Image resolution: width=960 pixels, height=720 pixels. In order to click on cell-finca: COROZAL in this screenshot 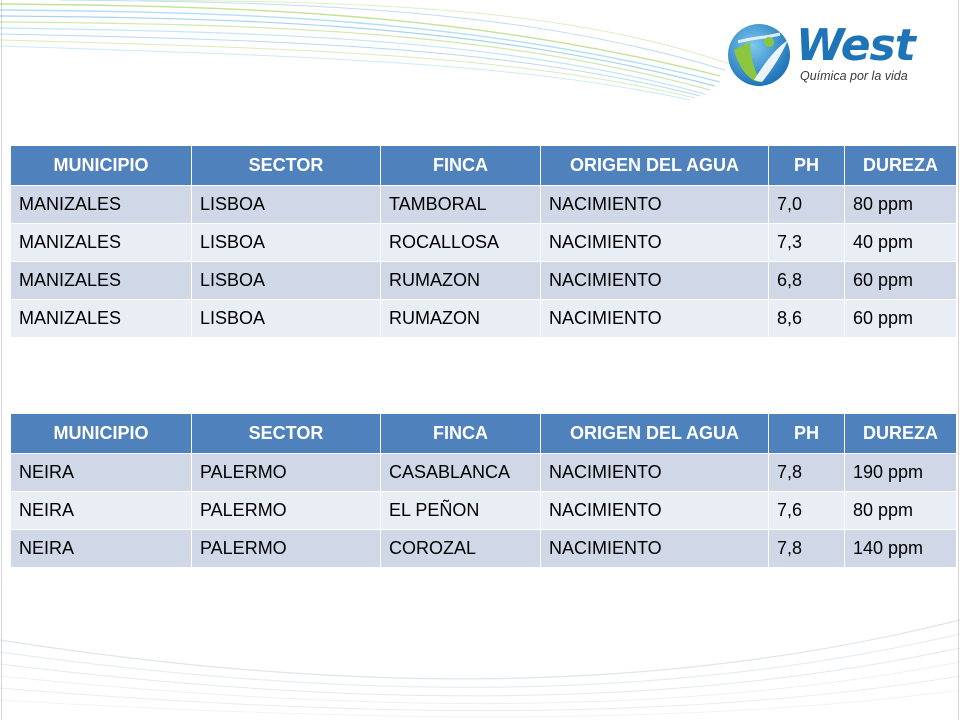, I will do `click(460, 548)`.